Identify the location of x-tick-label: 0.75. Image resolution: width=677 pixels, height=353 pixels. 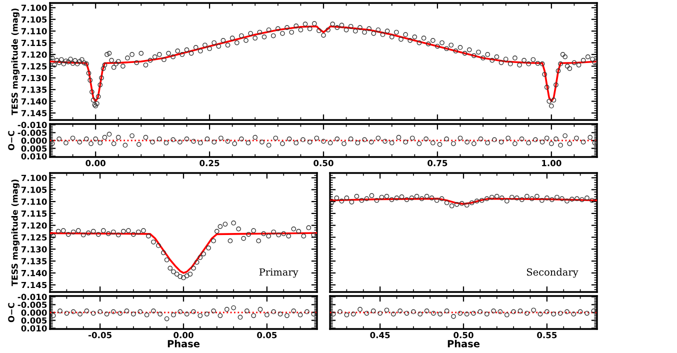
(438, 163).